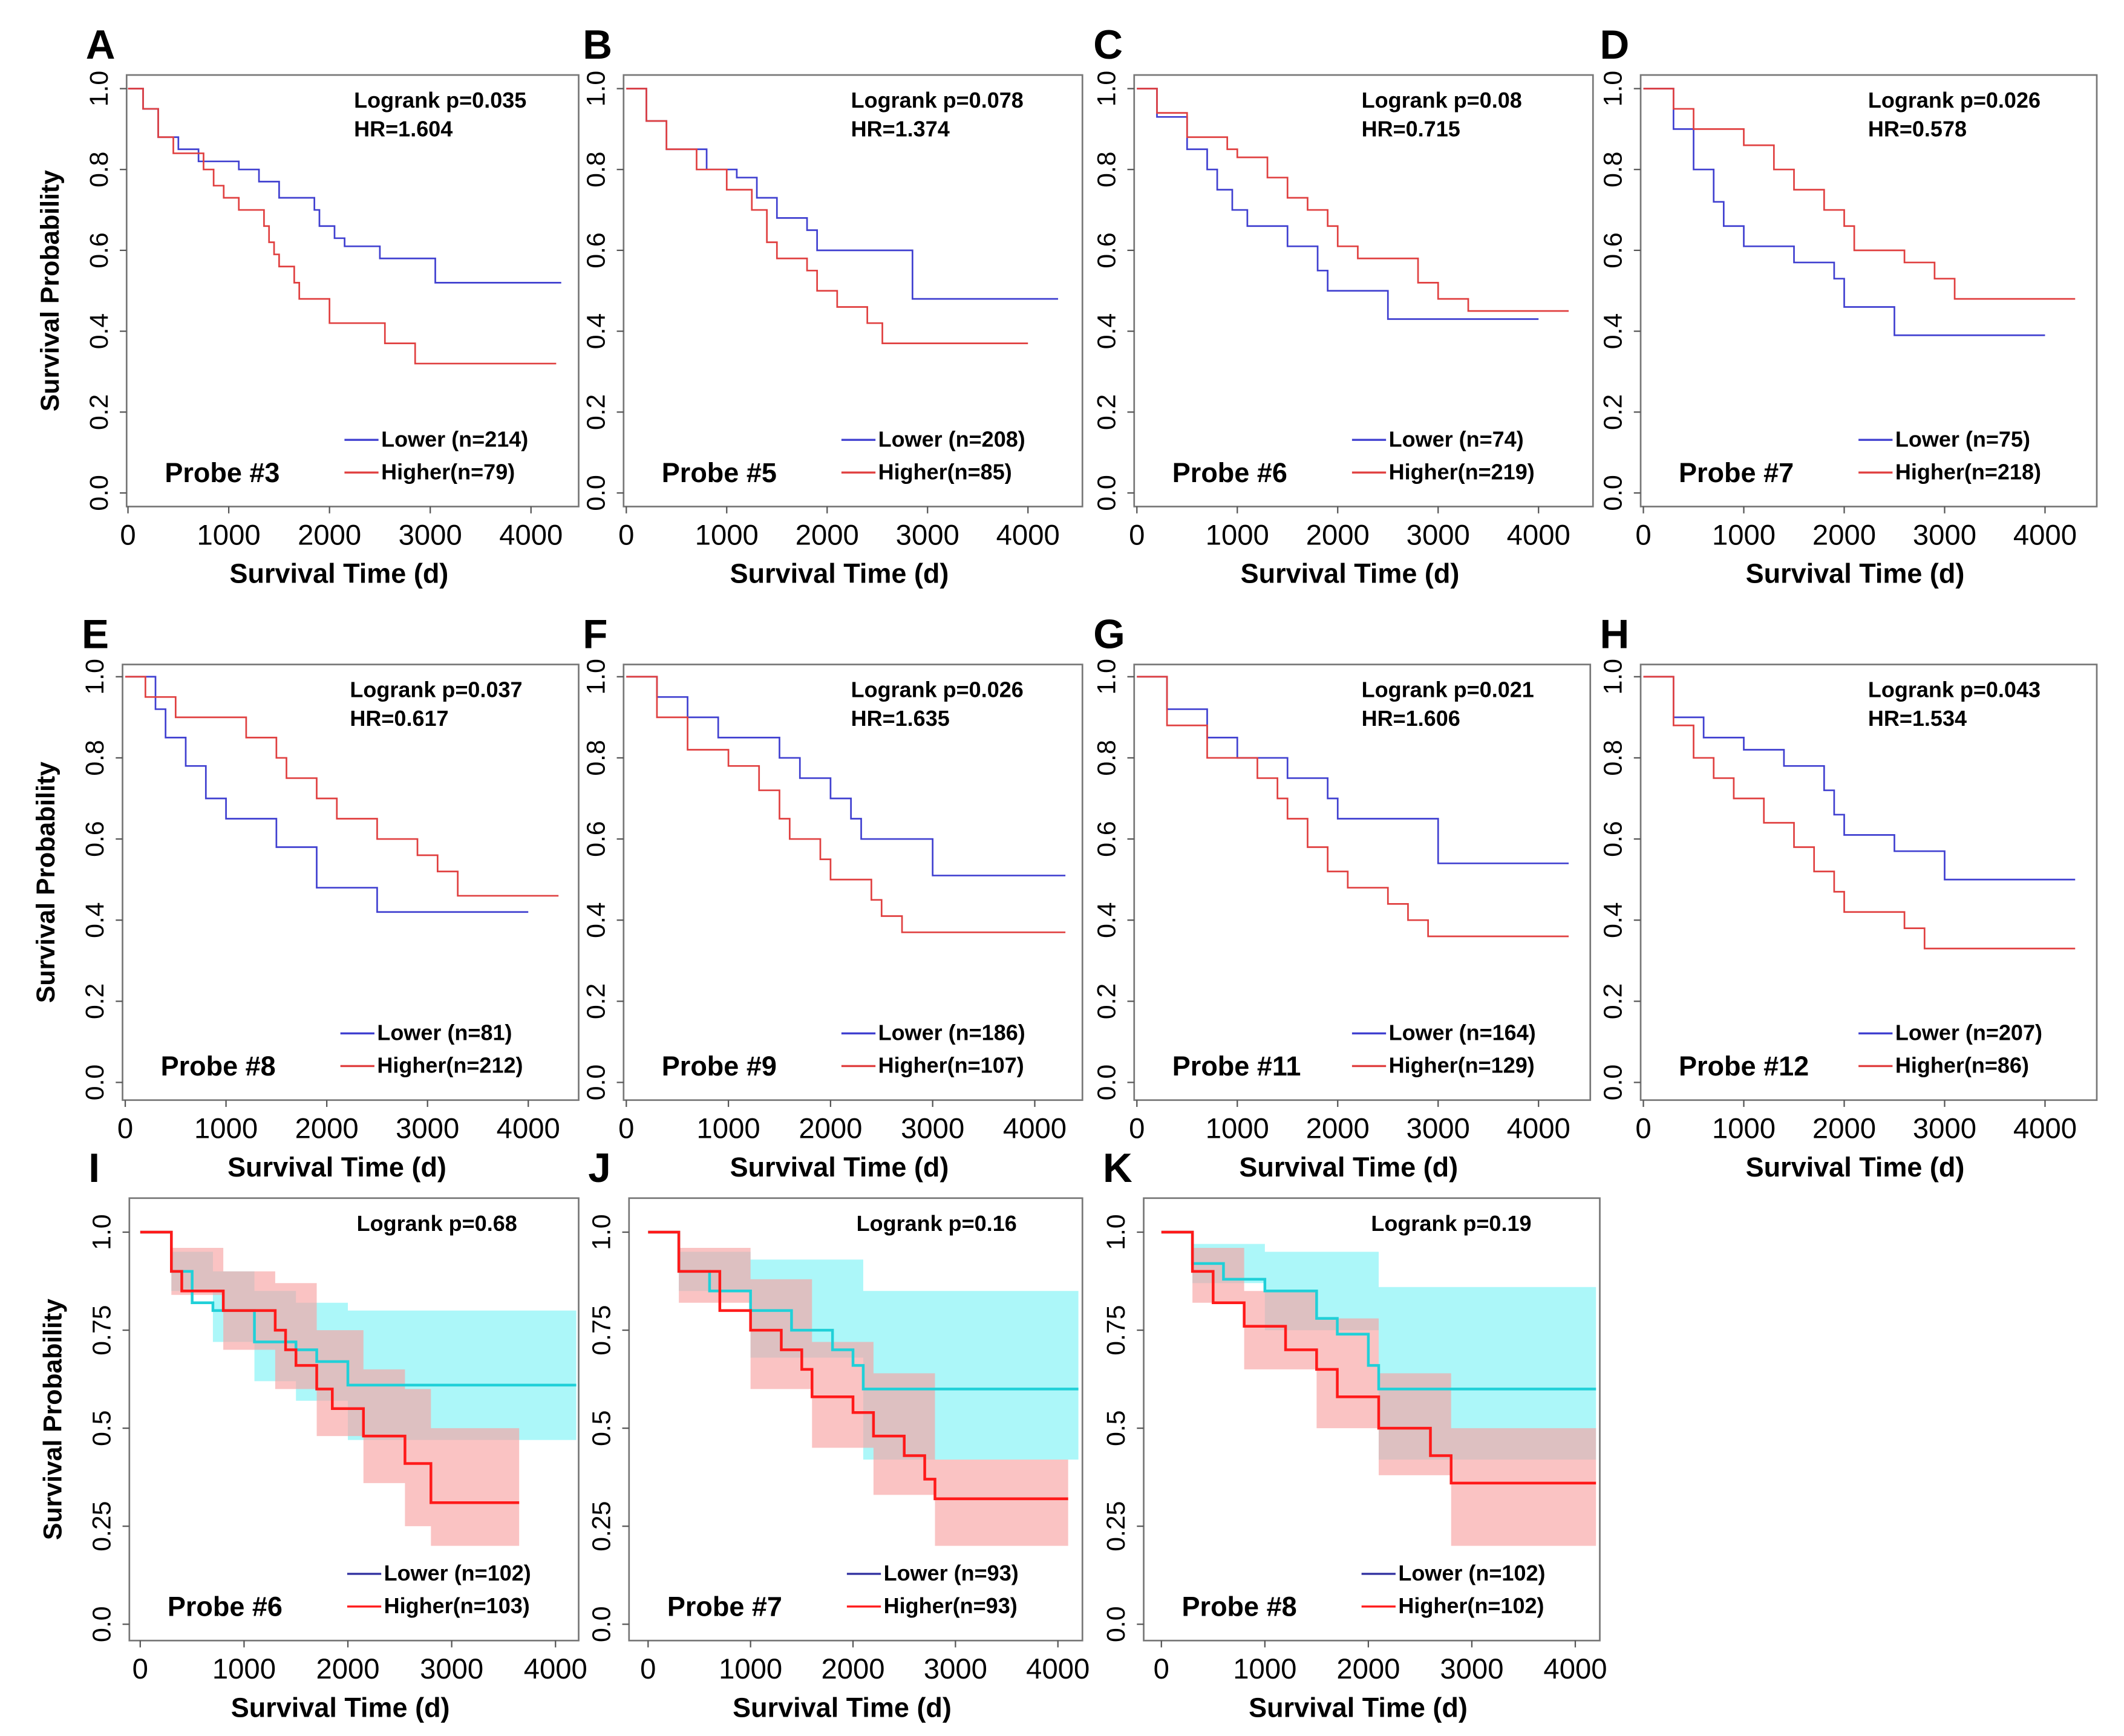 The width and height of the screenshot is (2124, 1736). Describe the element at coordinates (52, 1420) in the screenshot. I see `y-axis-label: Survival Probability` at that location.